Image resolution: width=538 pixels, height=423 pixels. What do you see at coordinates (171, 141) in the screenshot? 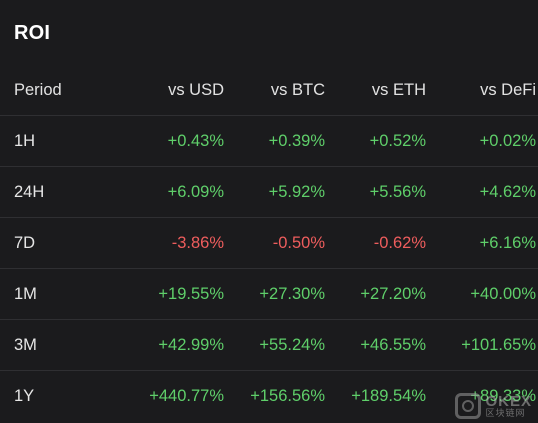
I see `vs-usd-cell: +0.43%` at bounding box center [171, 141].